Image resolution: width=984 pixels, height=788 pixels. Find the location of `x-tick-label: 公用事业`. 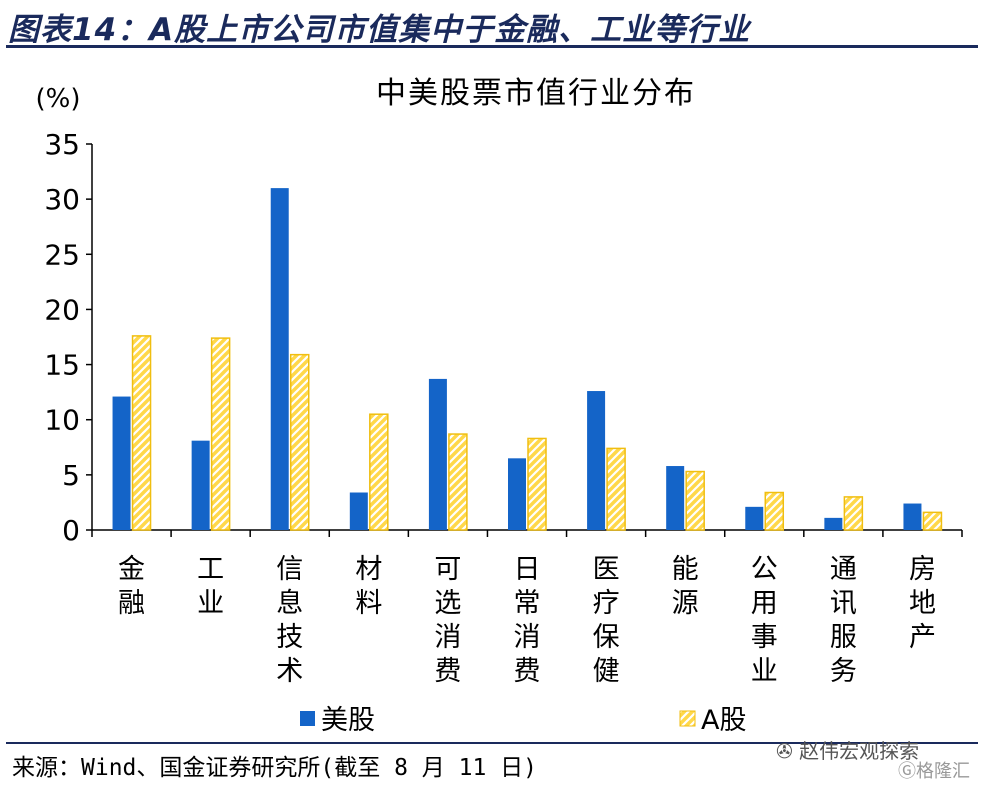

x-tick-label: 公用事业 is located at coordinates (764, 620).